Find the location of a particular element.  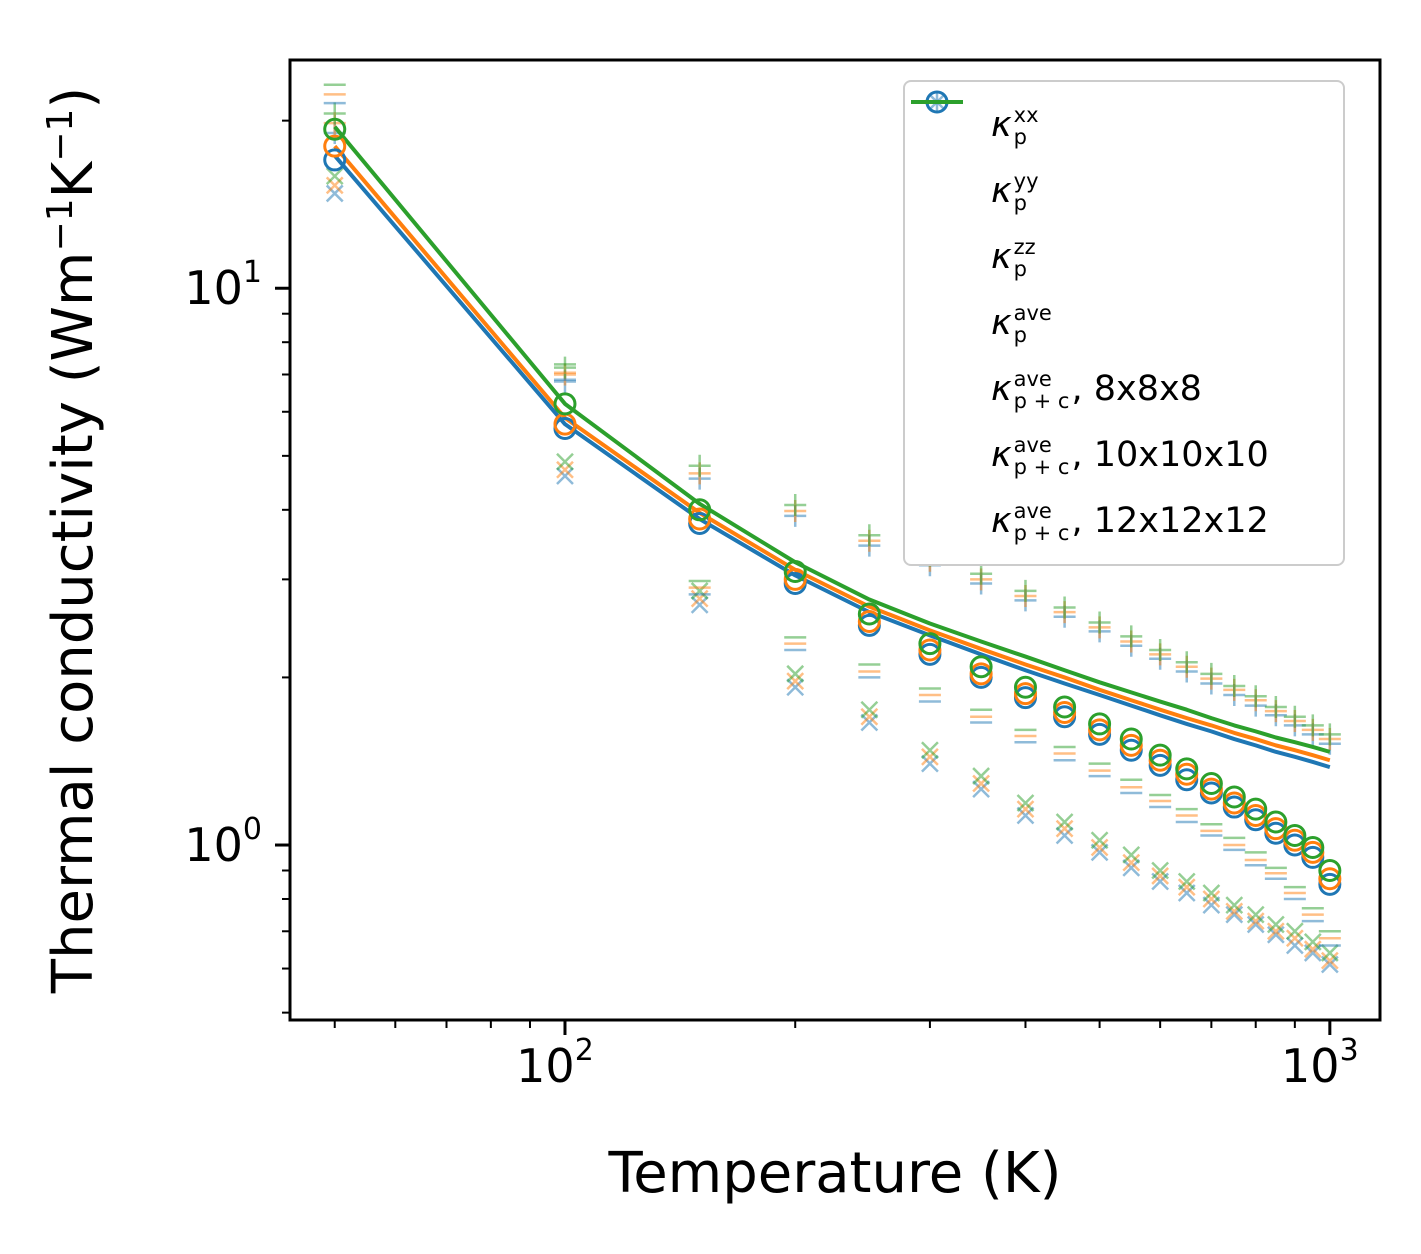

legend-item-kpc-ave-10: κ ave p + c, 10x10x10 is located at coordinates (1124, 294).